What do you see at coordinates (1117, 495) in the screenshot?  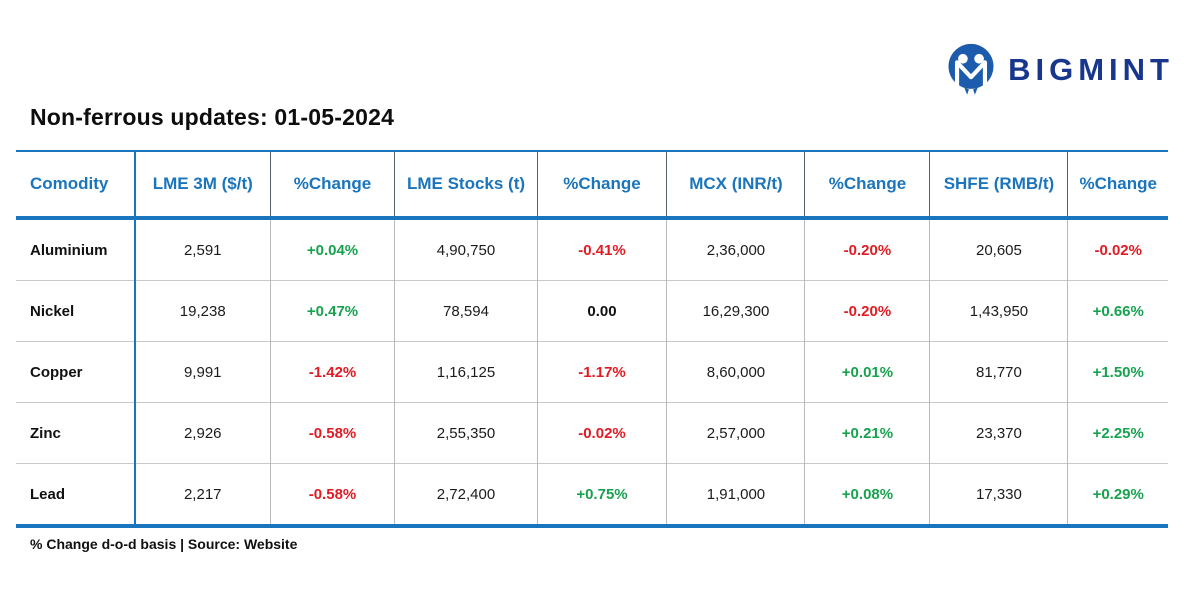 I see `data-cell: +0.29%` at bounding box center [1117, 495].